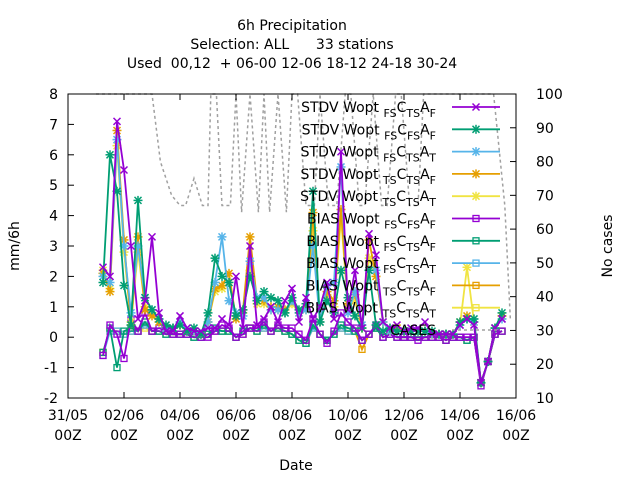  What do you see at coordinates (369, 132) in the screenshot?
I see `legend-label: STDV Wopt FSCFSAF` at bounding box center [369, 132].